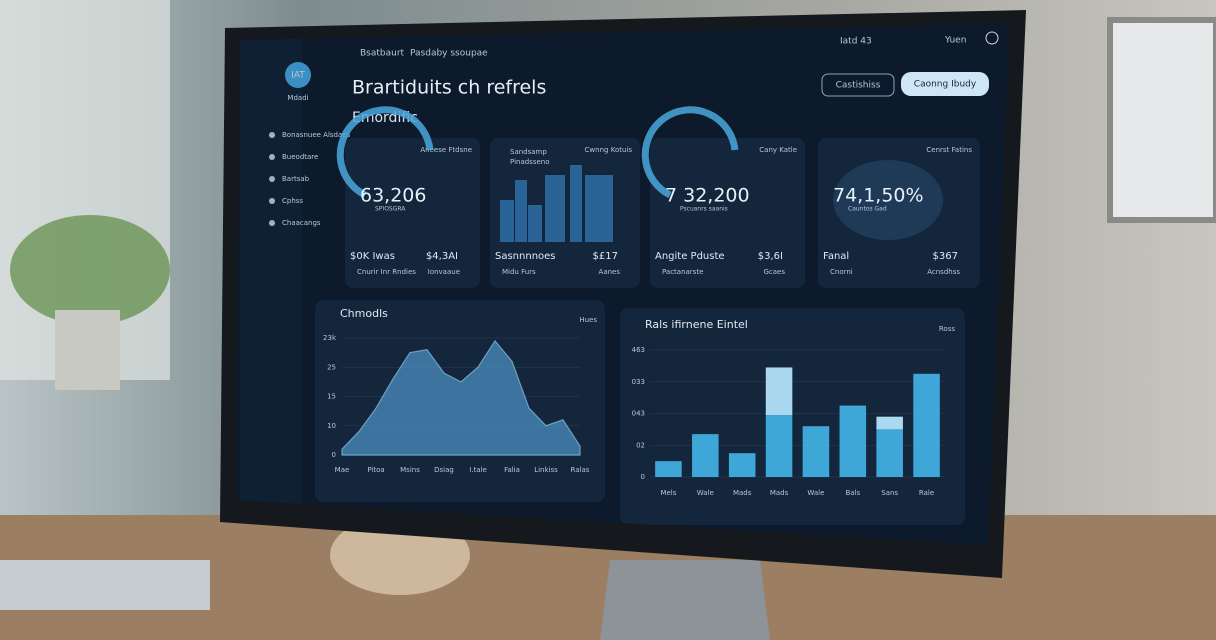 Image resolution: width=1216 pixels, height=640 pixels. What do you see at coordinates (588, 320) in the screenshot?
I see `chart-corner-label: Hues` at bounding box center [588, 320].